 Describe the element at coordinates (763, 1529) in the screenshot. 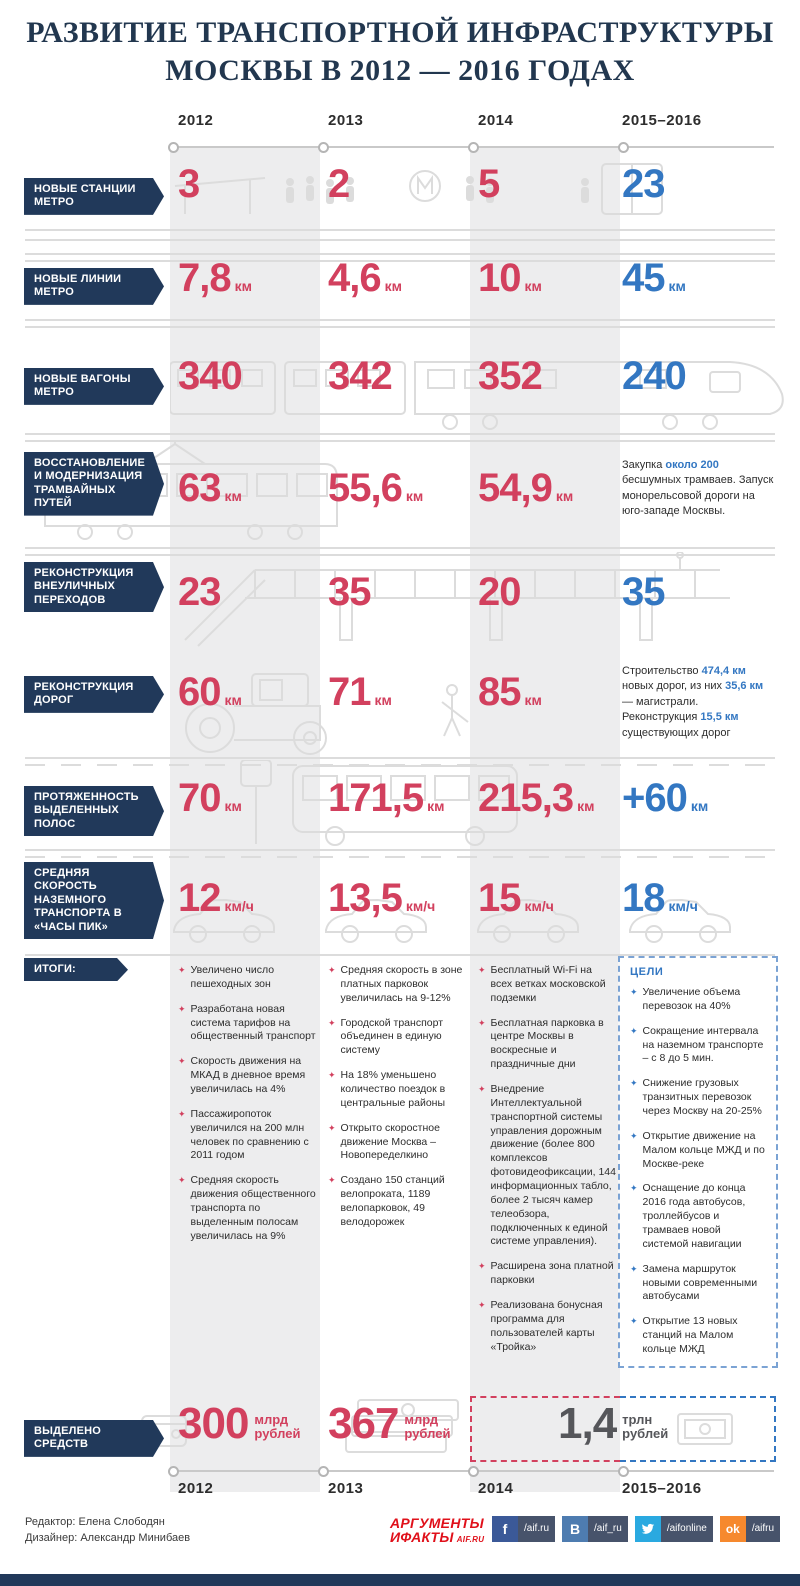

I see `social-handle: /aifru` at that location.